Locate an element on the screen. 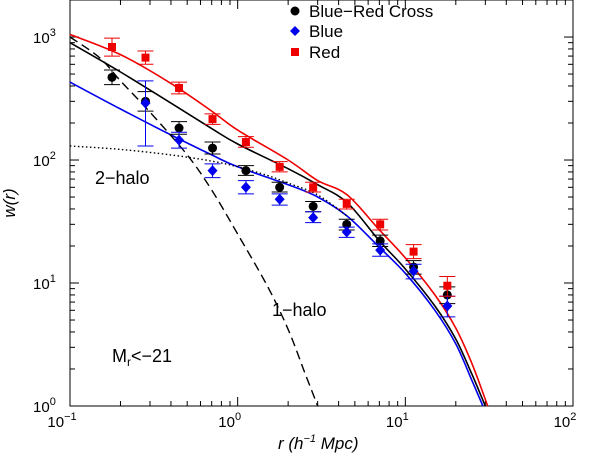 This screenshot has height=458, width=593. magnitude-label: Mr<−21 is located at coordinates (142, 357).